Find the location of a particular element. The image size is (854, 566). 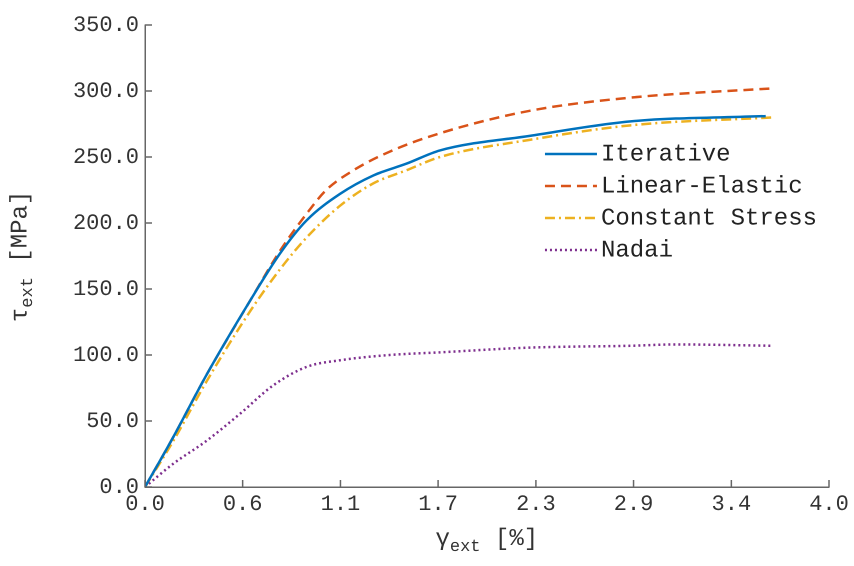

x-axis-title: γ$_{ext}$ [%] is located at coordinates (487, 541).